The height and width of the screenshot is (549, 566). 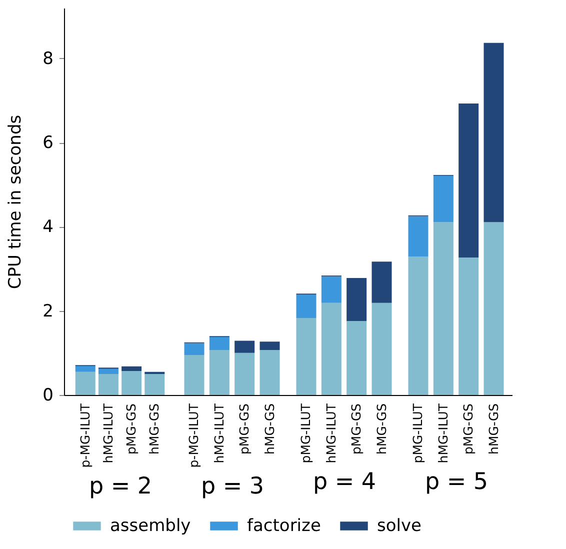 What do you see at coordinates (399, 526) in the screenshot?
I see `legend-label: solve` at bounding box center [399, 526].